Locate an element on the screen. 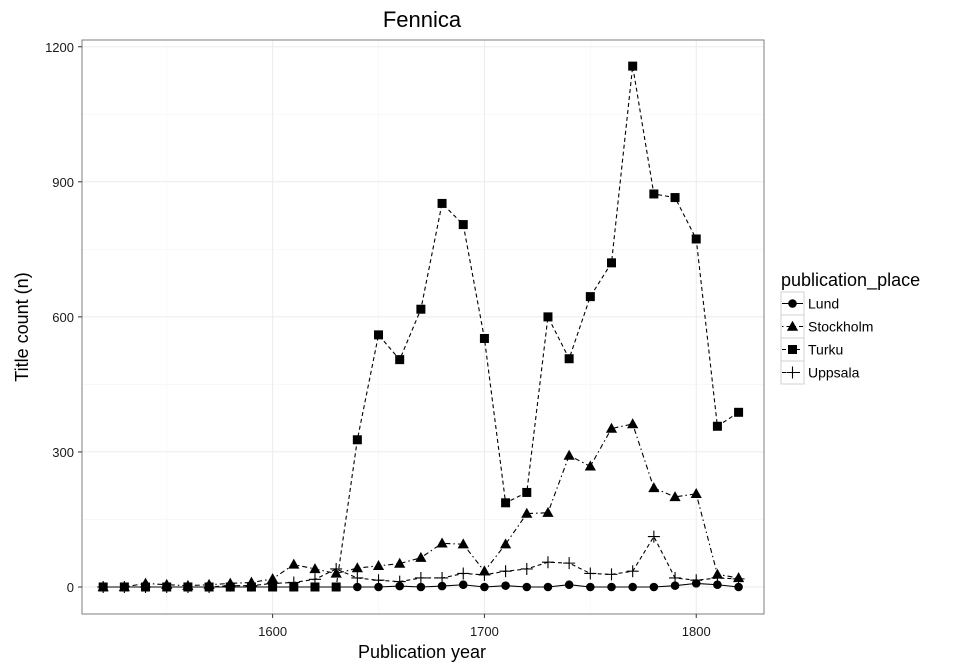 The image size is (960, 672). y-tick-label: 0 is located at coordinates (70, 587).